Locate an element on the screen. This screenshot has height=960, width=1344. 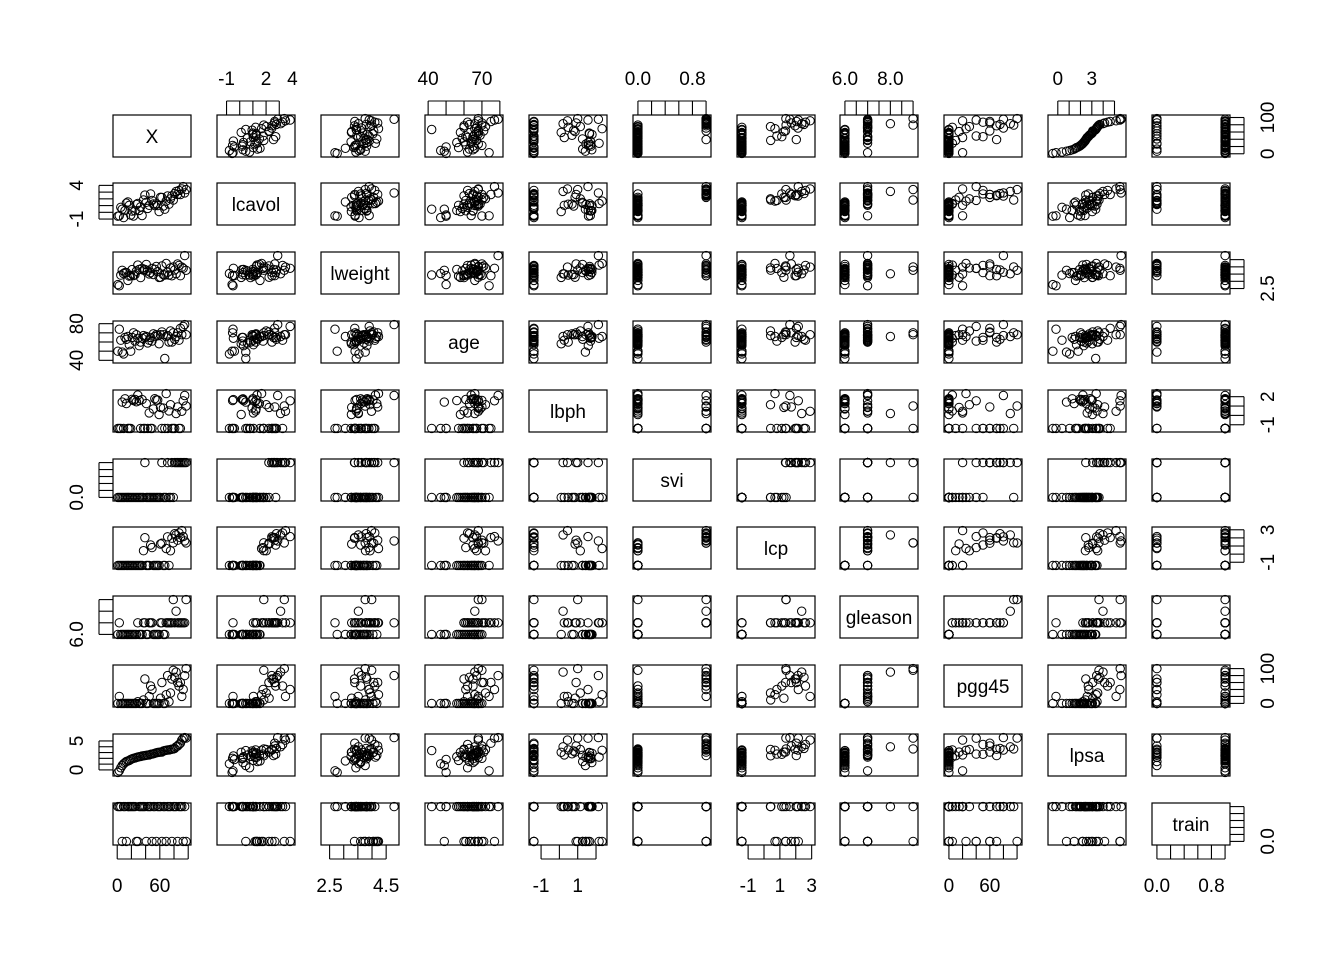
panel-pgg45-vs-lcavol is located at coordinates (256, 686).